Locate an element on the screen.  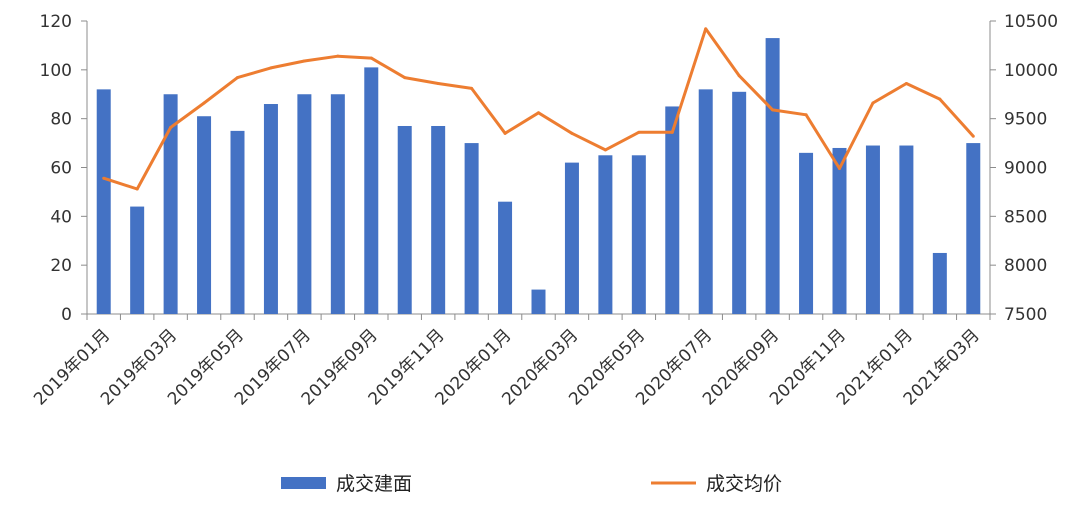
left-tick-label: 20 is located at coordinates (61, 266).